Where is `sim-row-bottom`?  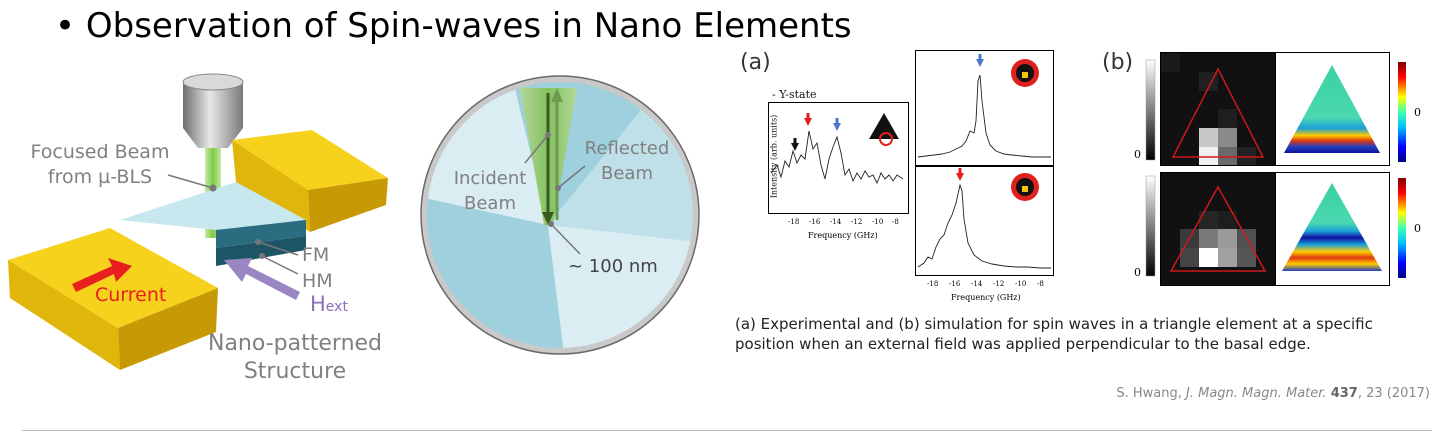
sim-row-bottom is located at coordinates (1275, 229).